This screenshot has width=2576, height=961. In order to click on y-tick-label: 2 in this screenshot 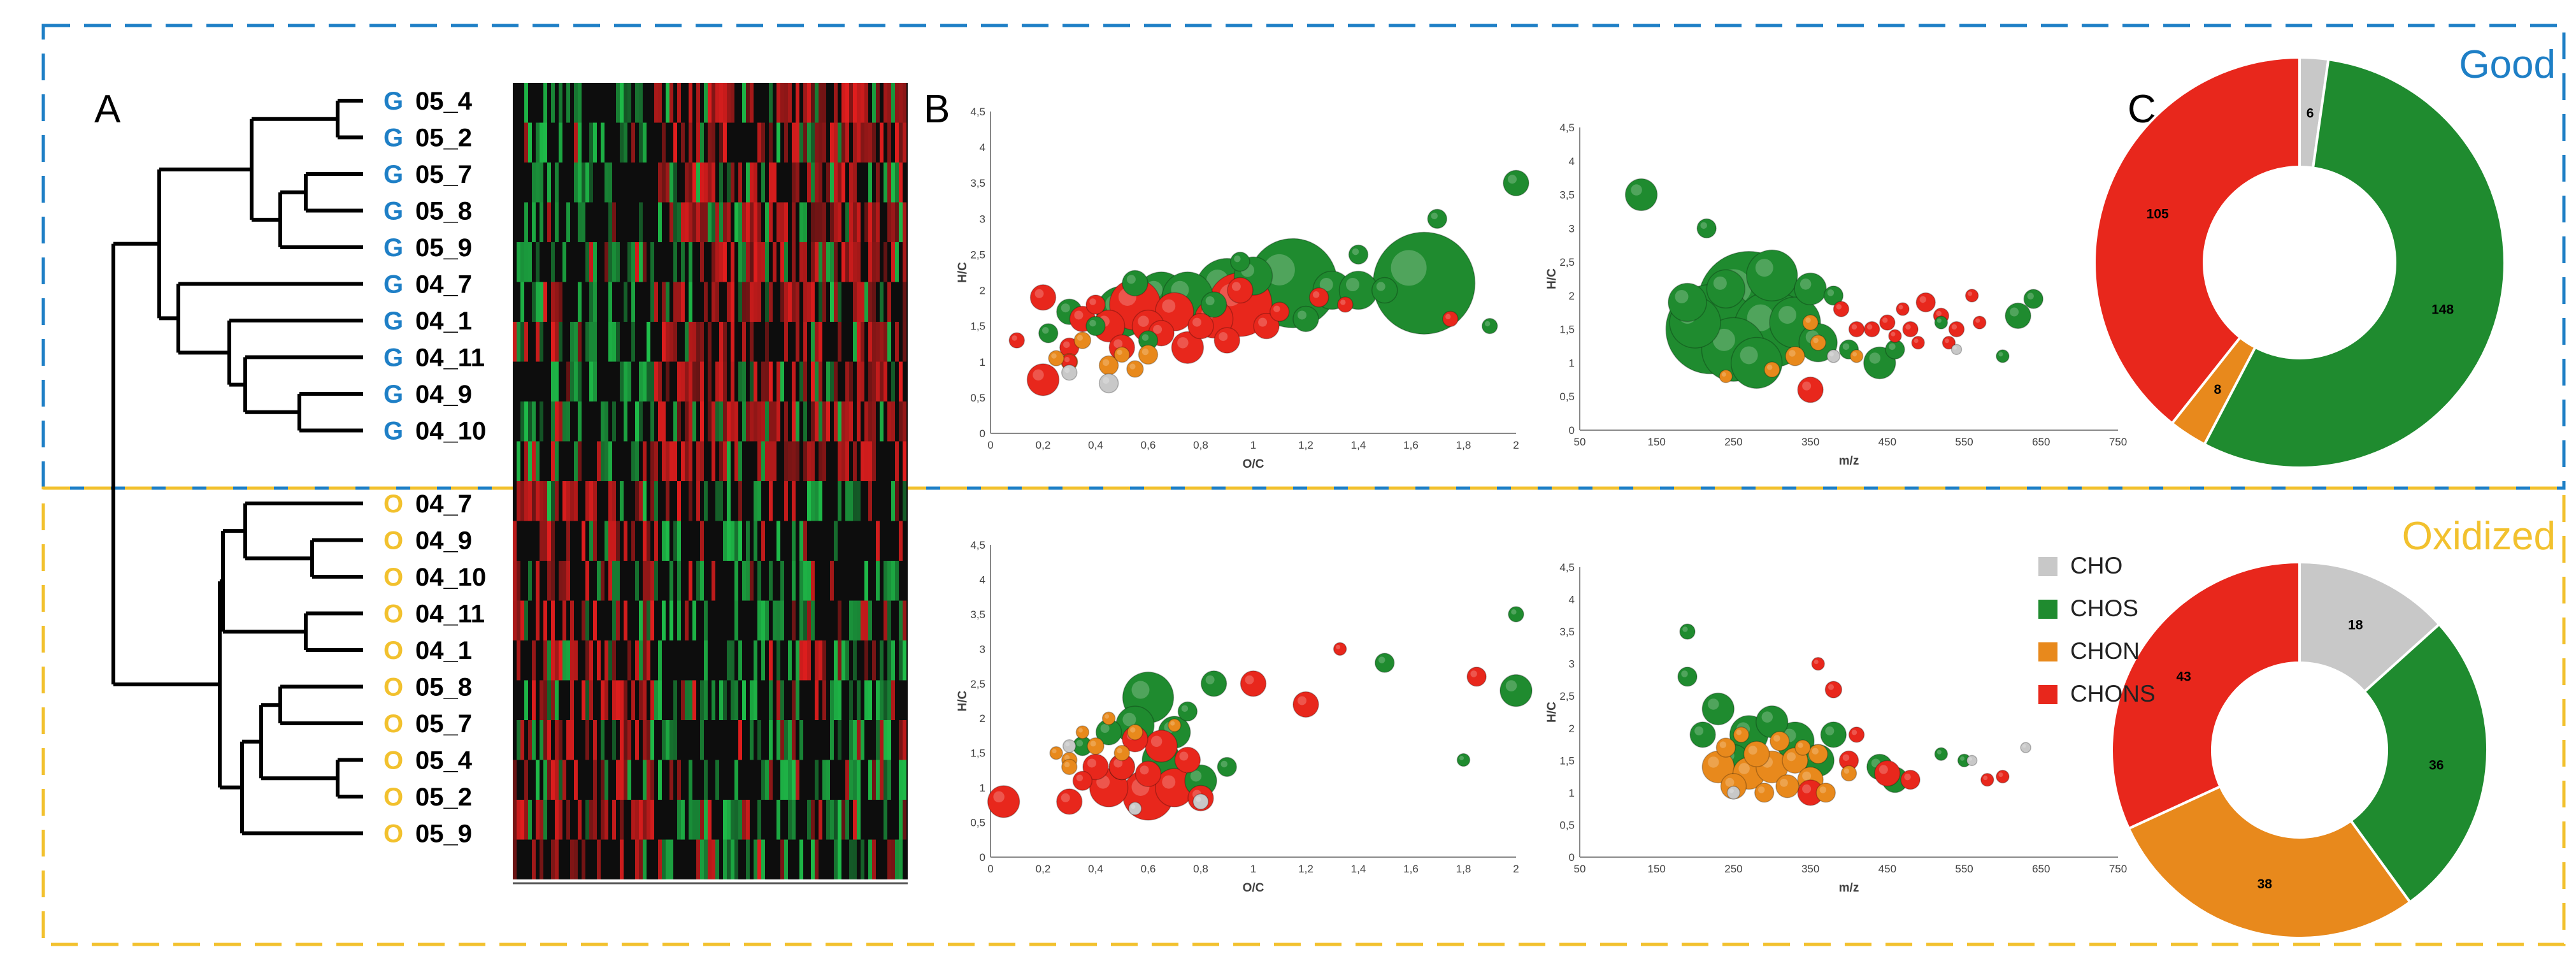, I will do `click(1572, 729)`.